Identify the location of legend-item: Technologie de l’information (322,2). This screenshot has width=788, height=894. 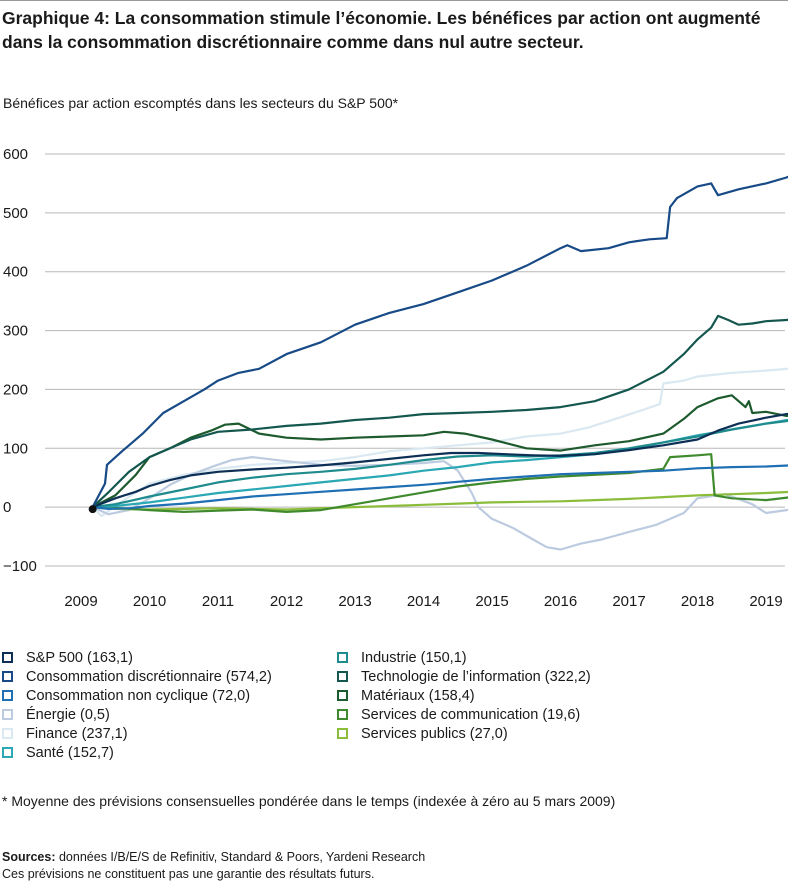
(547, 676).